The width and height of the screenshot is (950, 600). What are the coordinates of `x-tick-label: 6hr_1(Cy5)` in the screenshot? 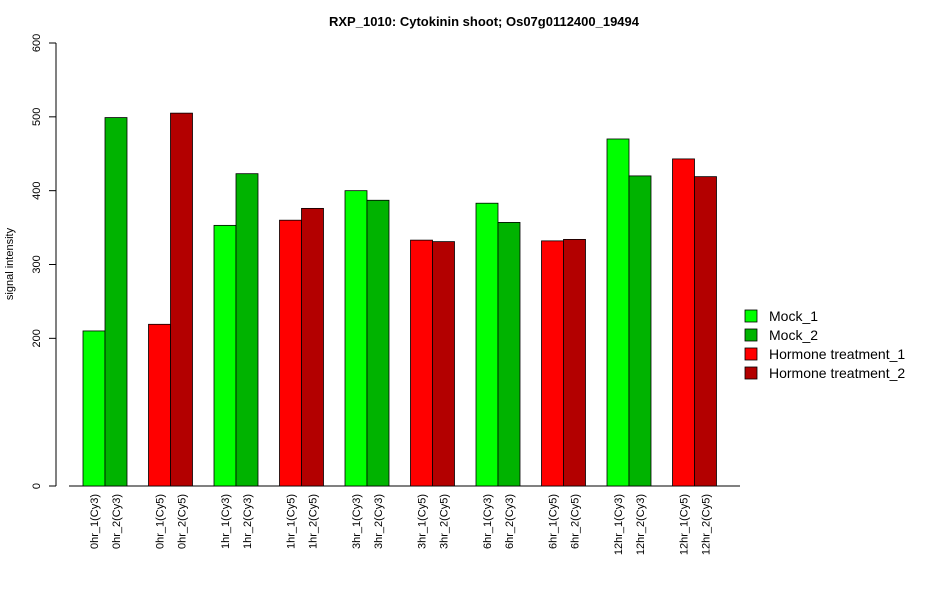 It's located at (554, 521).